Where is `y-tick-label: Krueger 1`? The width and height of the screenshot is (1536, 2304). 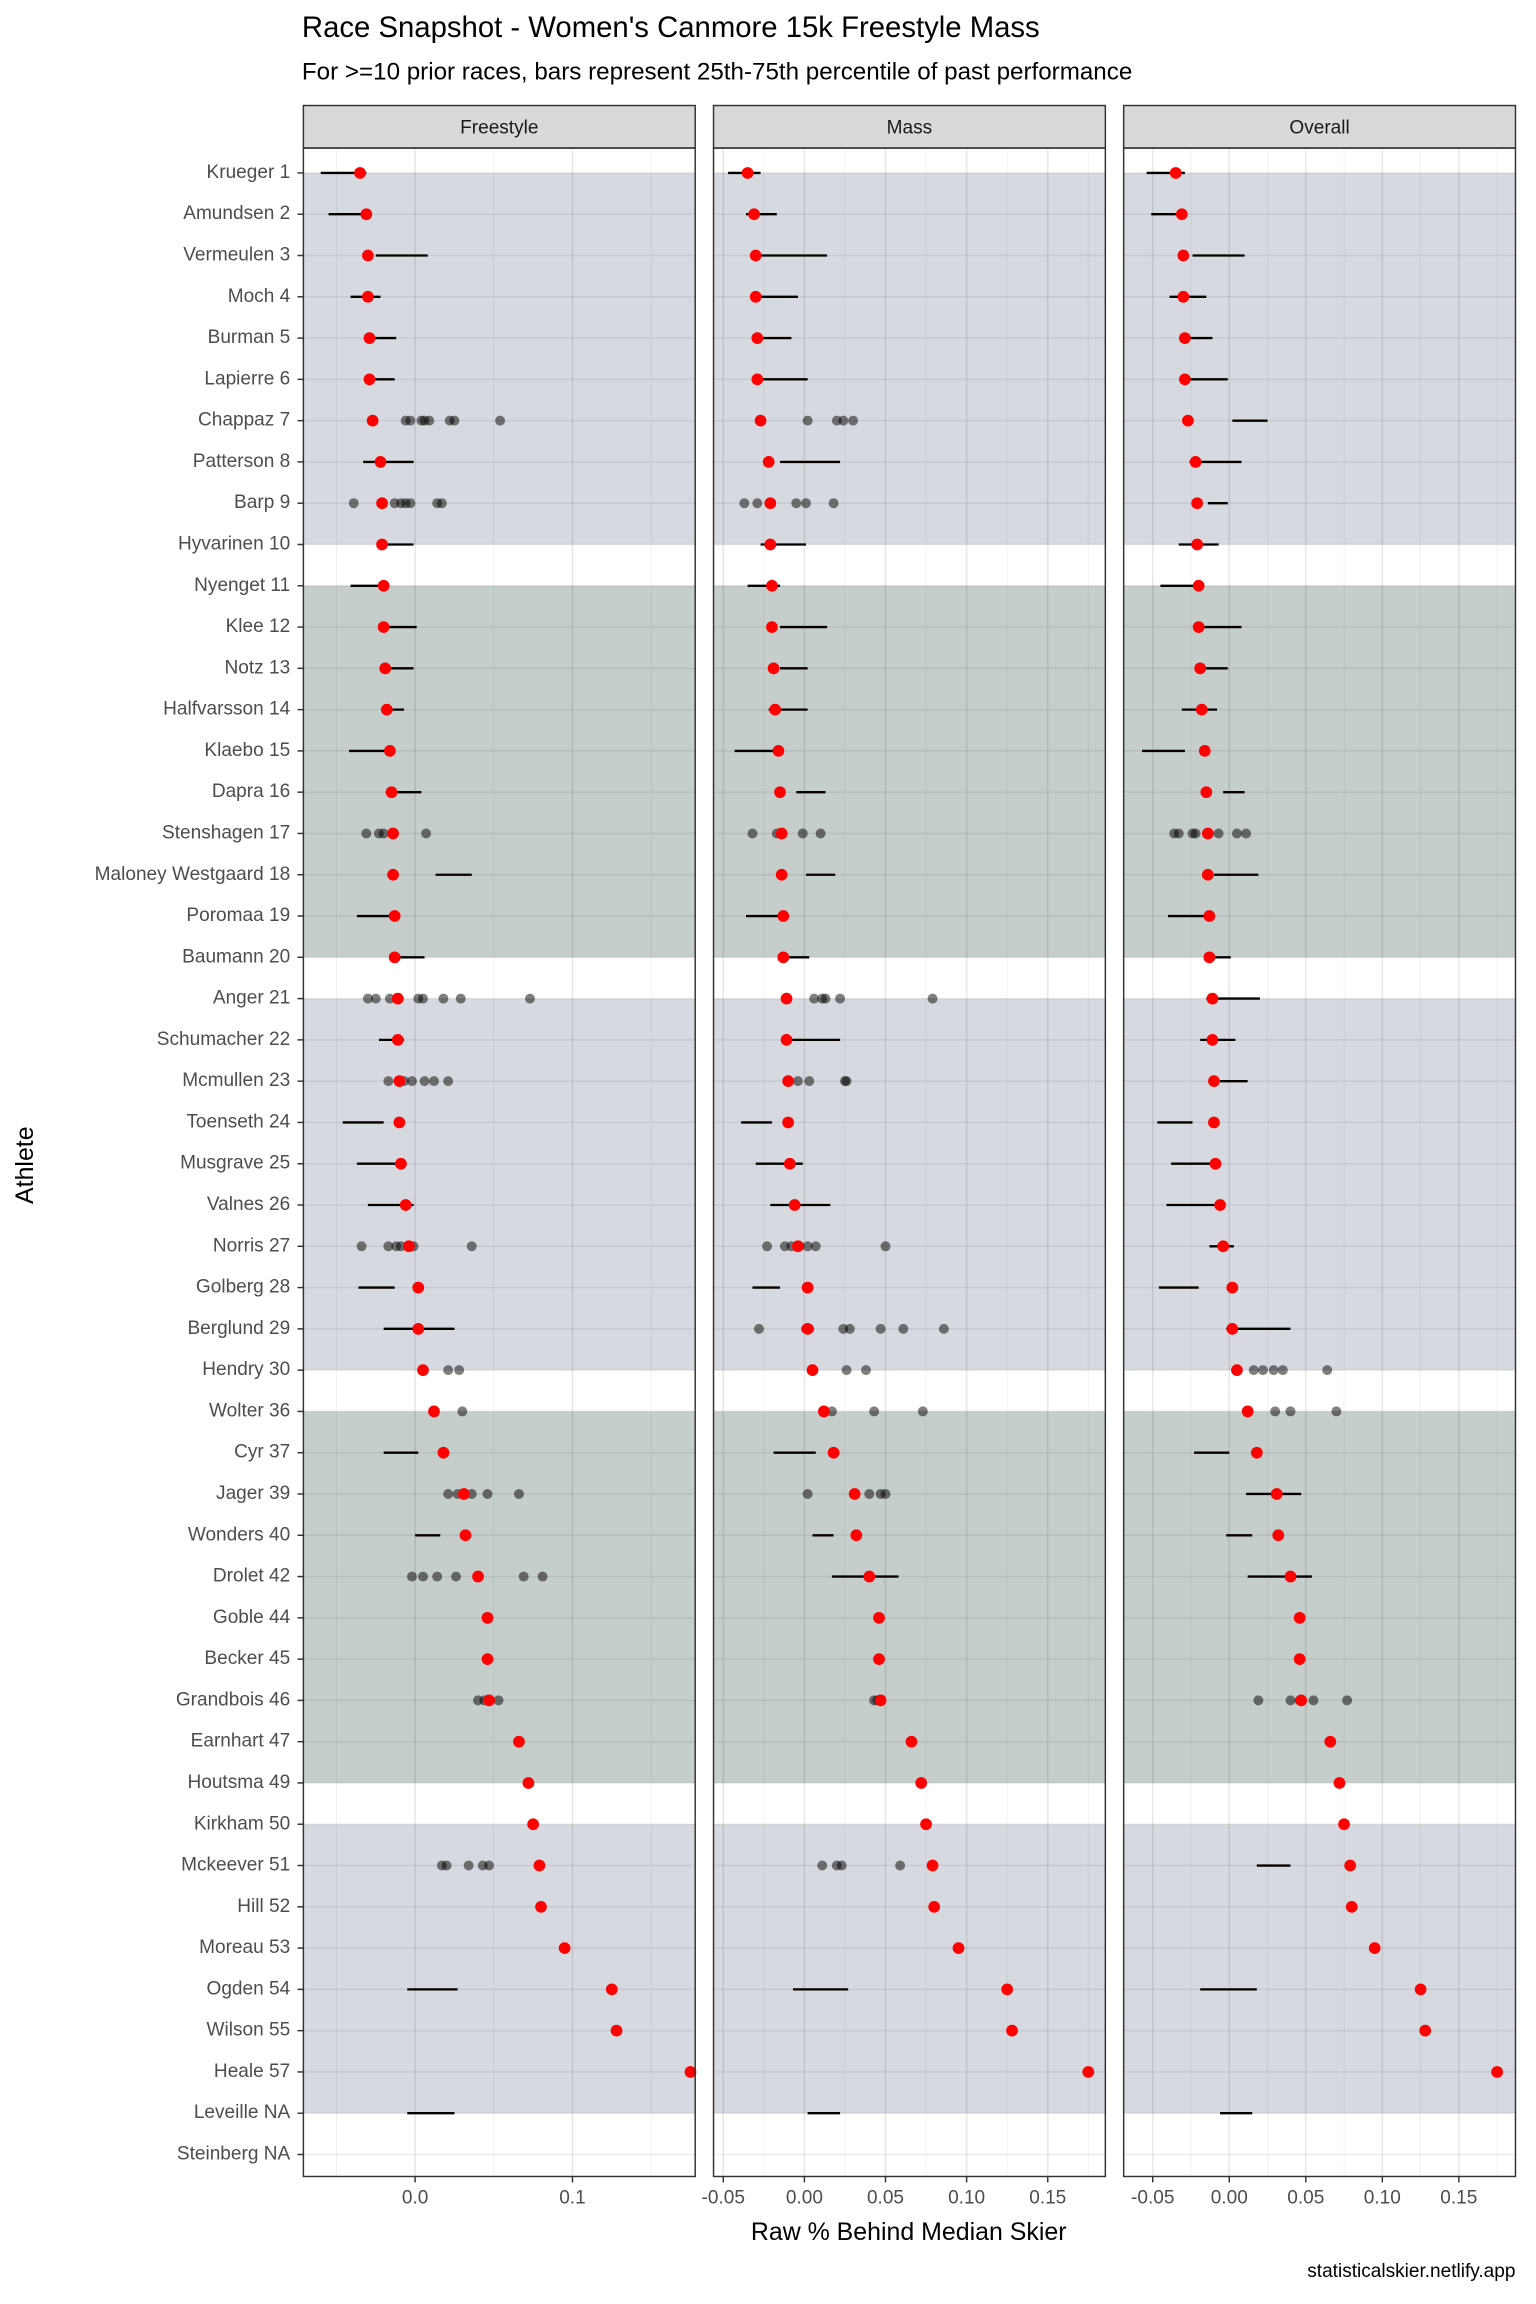 y-tick-label: Krueger 1 is located at coordinates (249, 172).